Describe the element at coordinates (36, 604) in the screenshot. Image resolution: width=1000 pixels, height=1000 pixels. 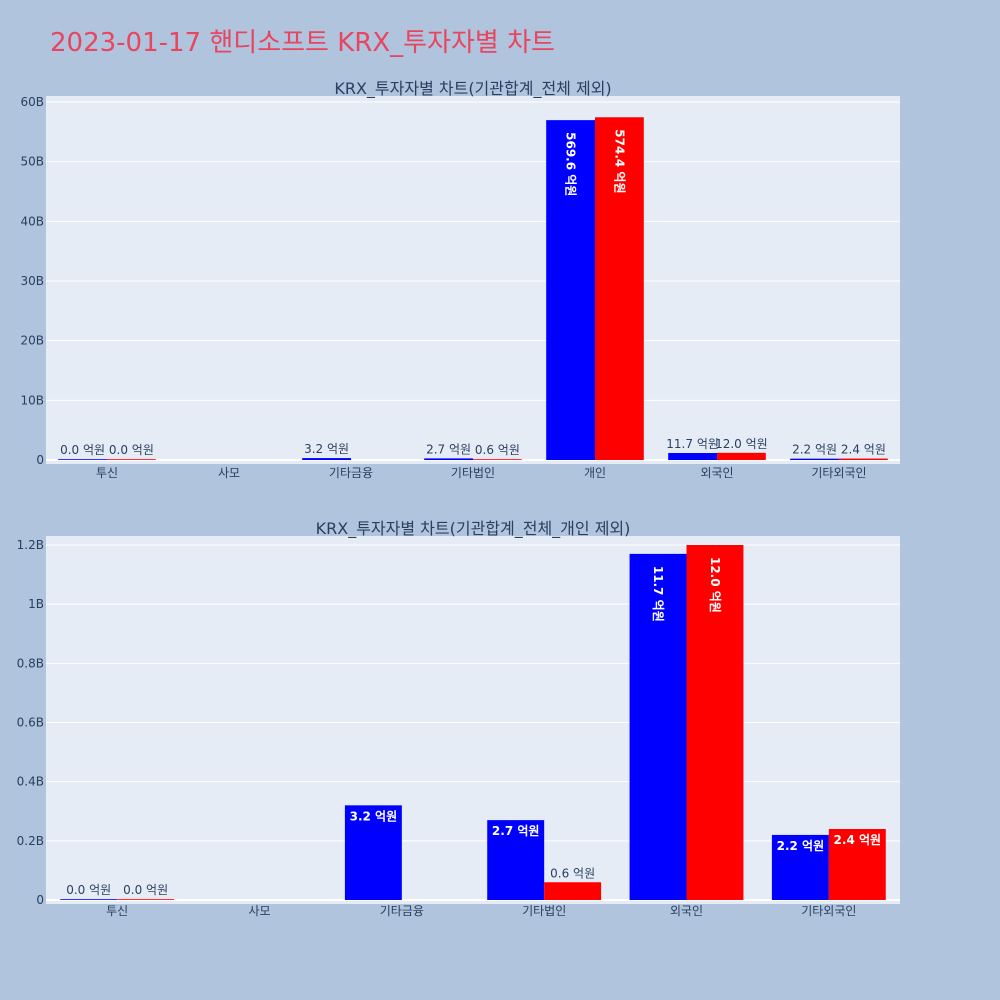
I see `chart2-ytick-label: 1B` at that location.